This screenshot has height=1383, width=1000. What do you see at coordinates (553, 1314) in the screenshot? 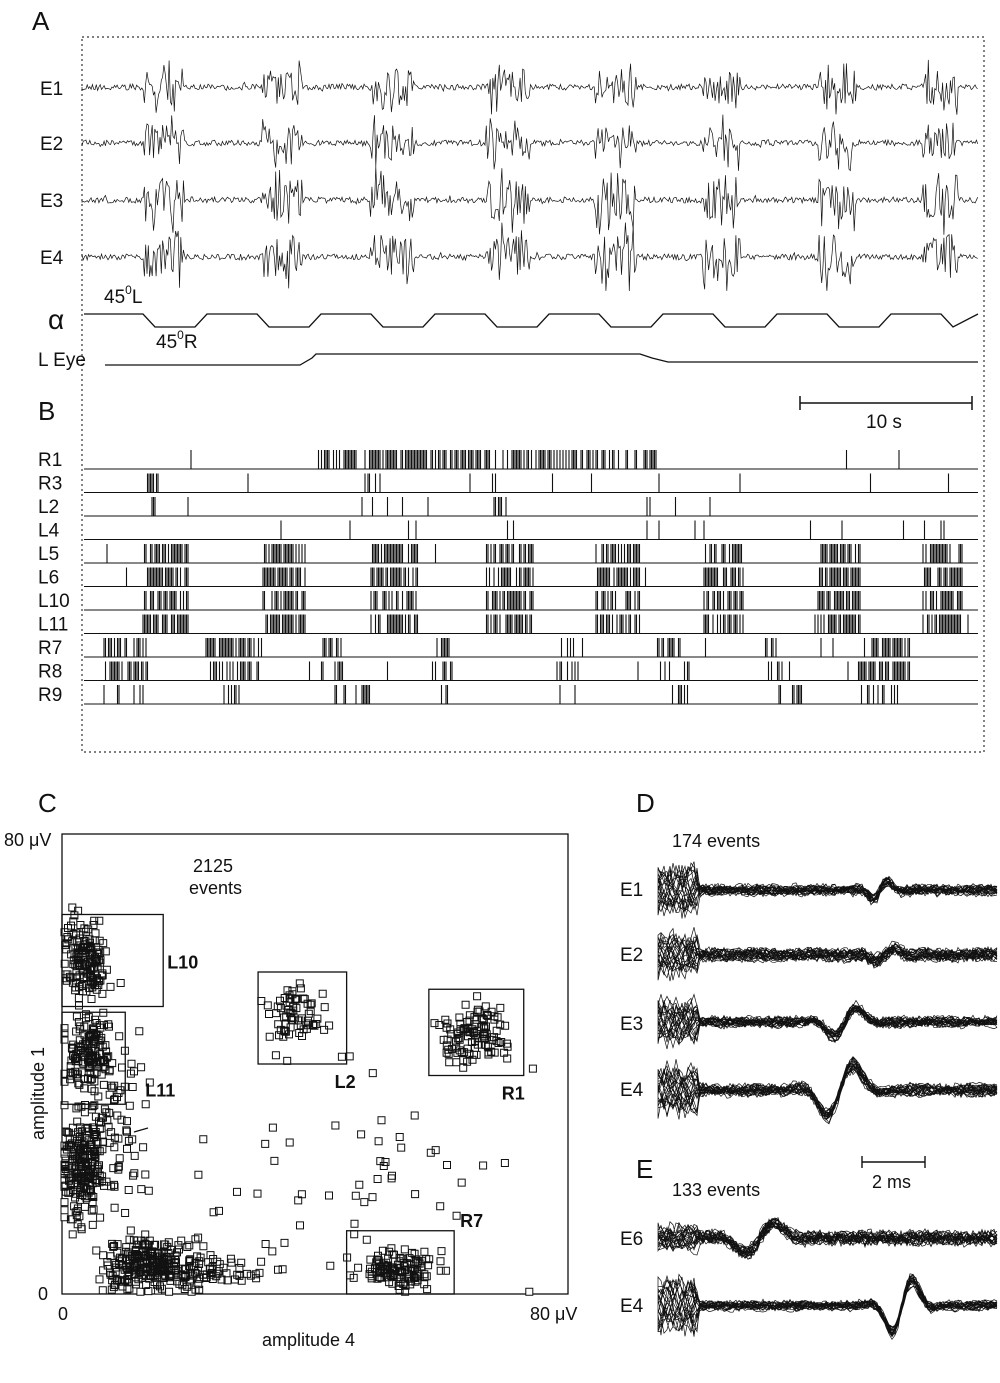
I see `x-tick-max: 80 μV` at bounding box center [553, 1314].